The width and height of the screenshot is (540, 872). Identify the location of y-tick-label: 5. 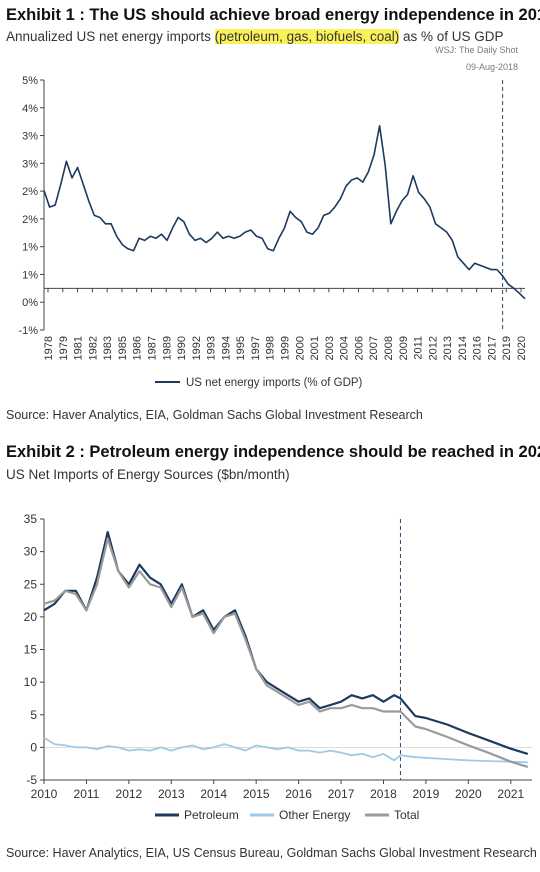
(33, 715).